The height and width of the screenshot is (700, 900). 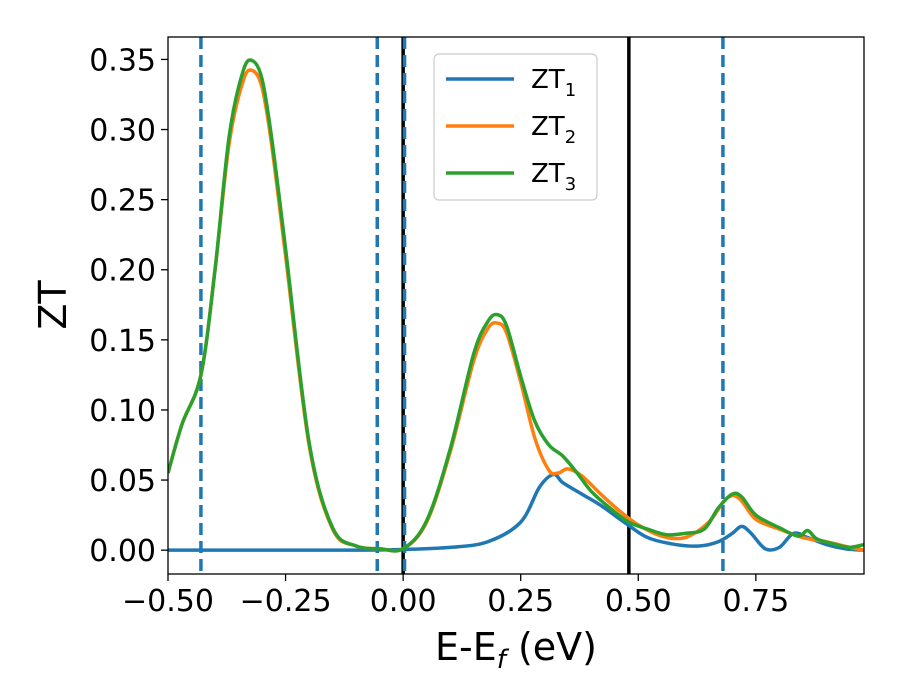 I want to click on x-tick-label: −0.25, so click(x=286, y=601).